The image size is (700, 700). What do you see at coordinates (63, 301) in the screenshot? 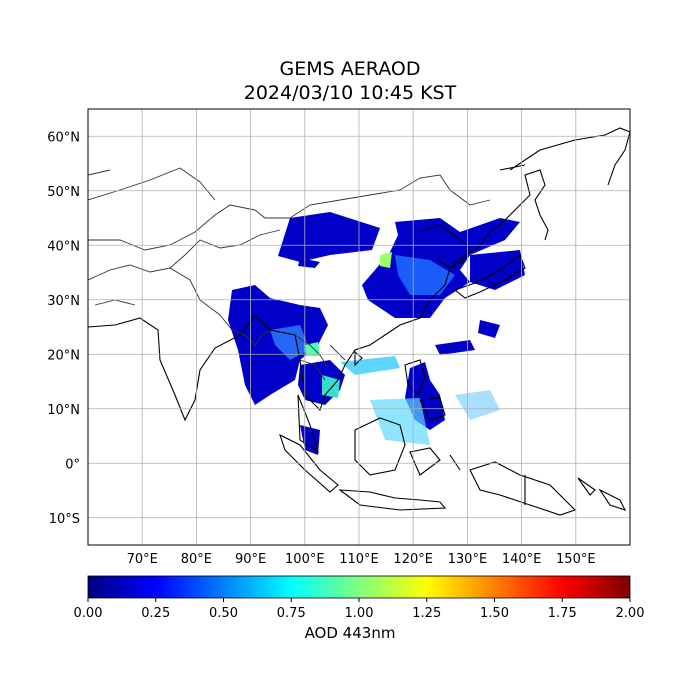
I see `lat-tick-label: 30°N` at bounding box center [63, 301].